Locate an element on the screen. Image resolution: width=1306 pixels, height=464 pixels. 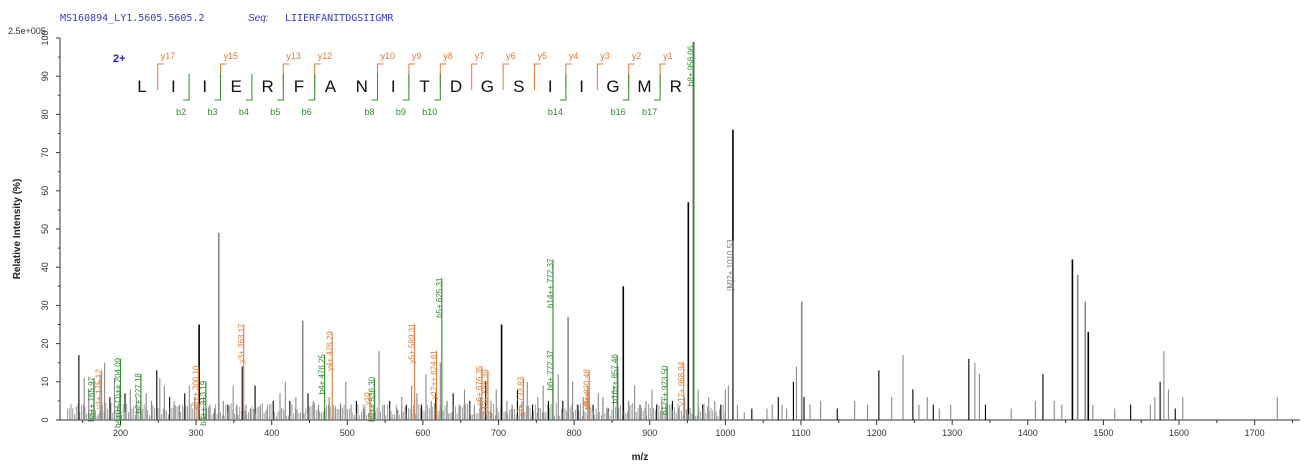
peak-label: b4+ 476.25 is located at coordinates (322, 374).